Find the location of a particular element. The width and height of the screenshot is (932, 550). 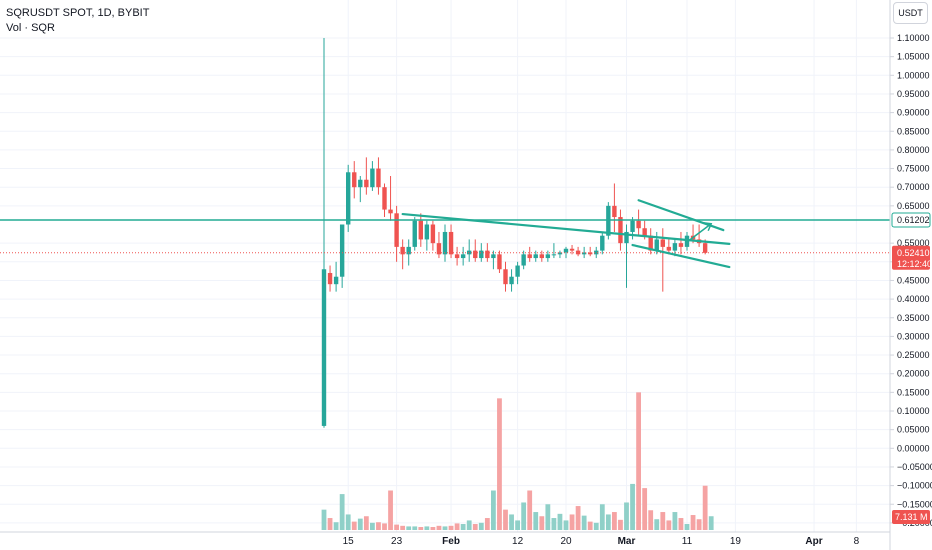

price-tick-label: 0.00000 is located at coordinates (913, 448).